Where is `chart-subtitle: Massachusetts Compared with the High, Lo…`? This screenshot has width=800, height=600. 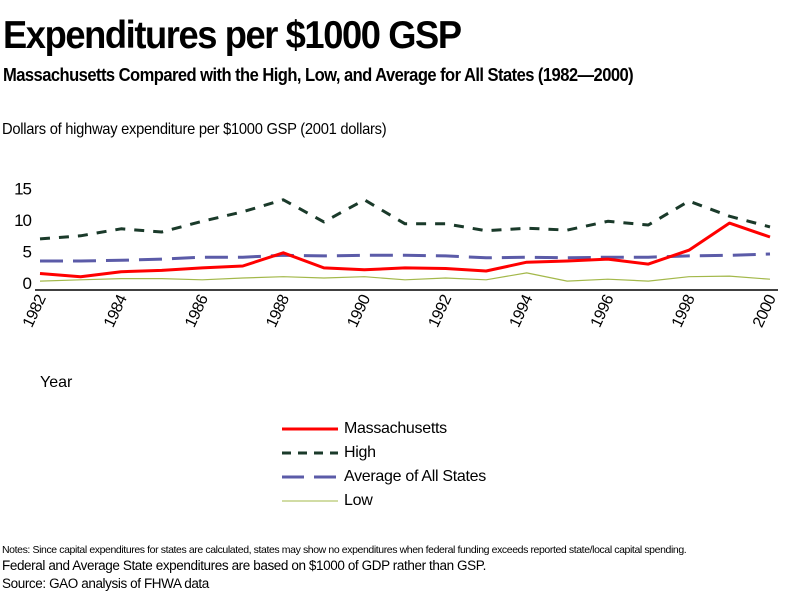
chart-subtitle: Massachusetts Compared with the High, Lo… is located at coordinates (318, 75).